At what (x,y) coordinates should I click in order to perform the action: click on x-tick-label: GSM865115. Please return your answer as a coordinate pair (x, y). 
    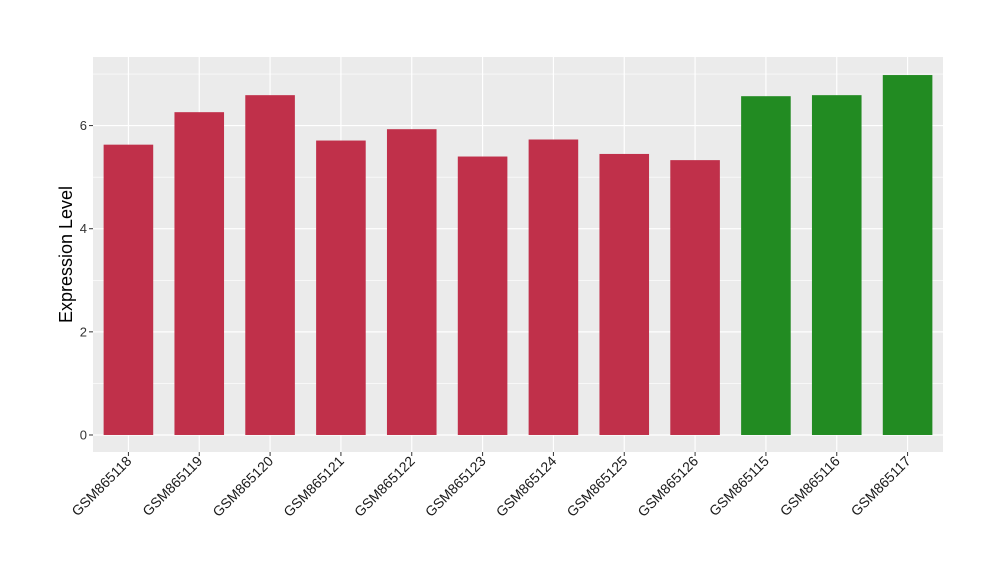
    Looking at the image, I should click on (739, 486).